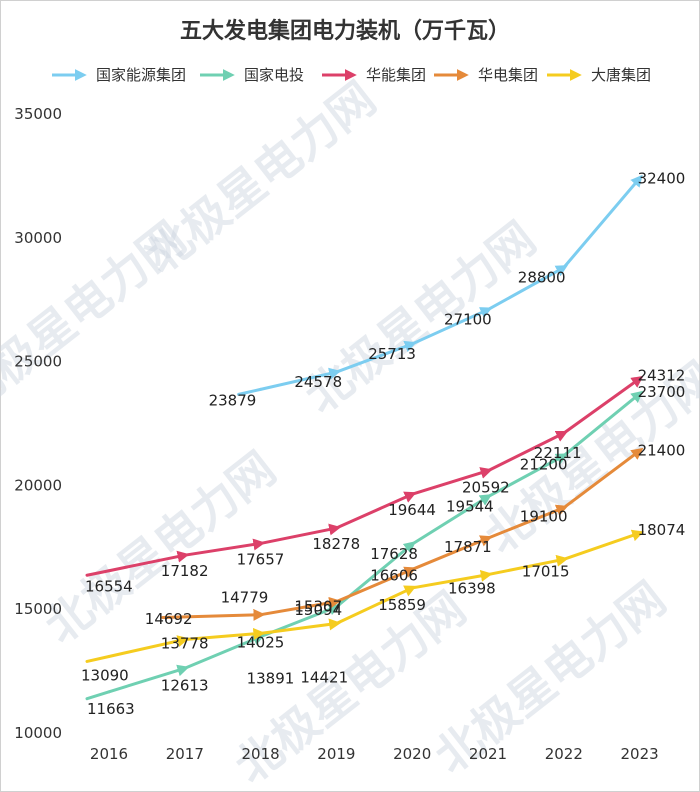 The image size is (700, 792). What do you see at coordinates (662, 451) in the screenshot?
I see `data-label: 21400` at bounding box center [662, 451].